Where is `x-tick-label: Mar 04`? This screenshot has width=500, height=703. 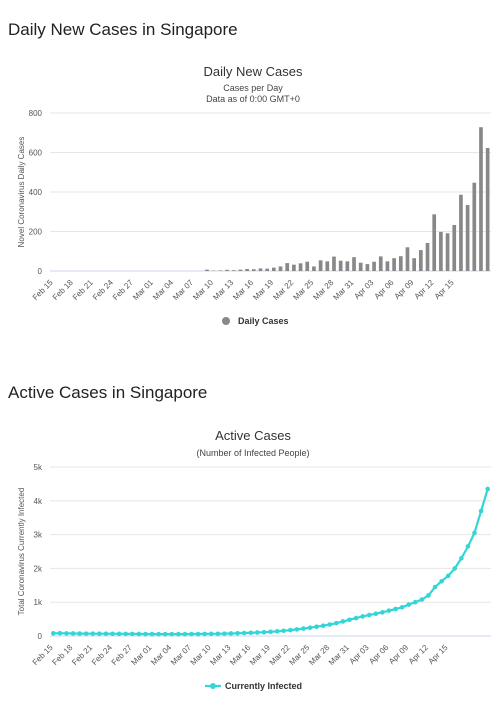
x-tick-label: Mar 04 is located at coordinates (163, 290).